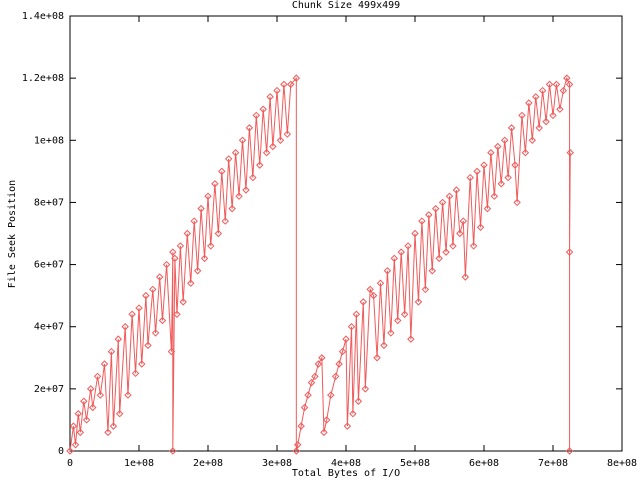  What do you see at coordinates (277, 463) in the screenshot?
I see `x-tick-label: 3e+08` at bounding box center [277, 463].